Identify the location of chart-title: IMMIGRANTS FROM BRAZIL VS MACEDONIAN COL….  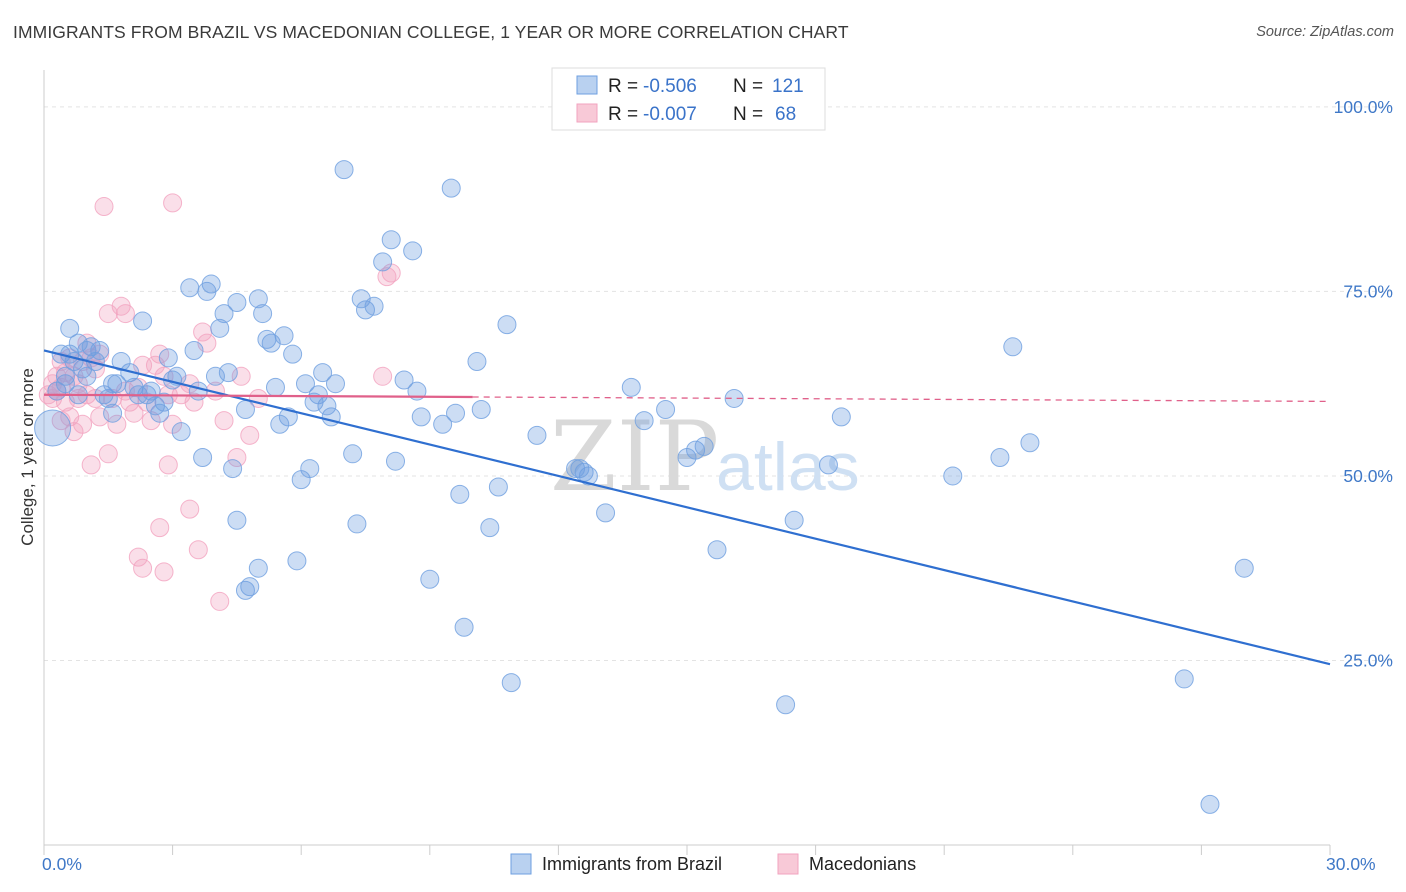
(431, 32).